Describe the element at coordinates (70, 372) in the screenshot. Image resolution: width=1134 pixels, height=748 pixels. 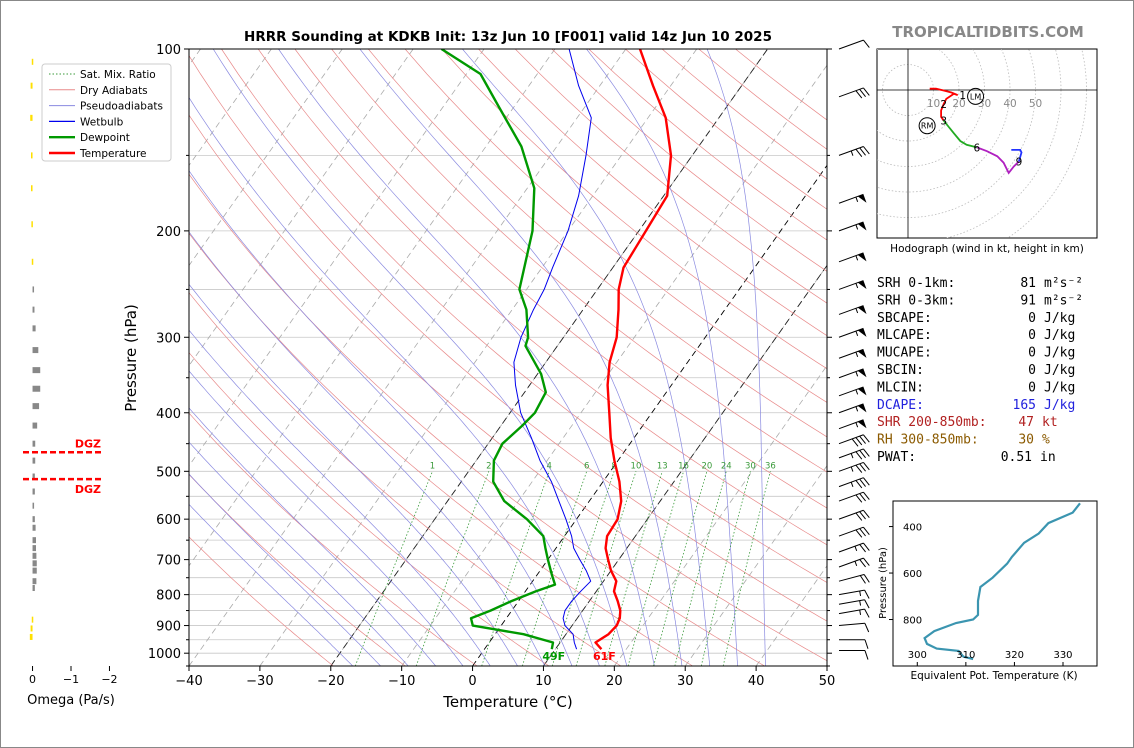
I see `omega-panel: 0 −1 −2 DGZ DGZ` at that location.